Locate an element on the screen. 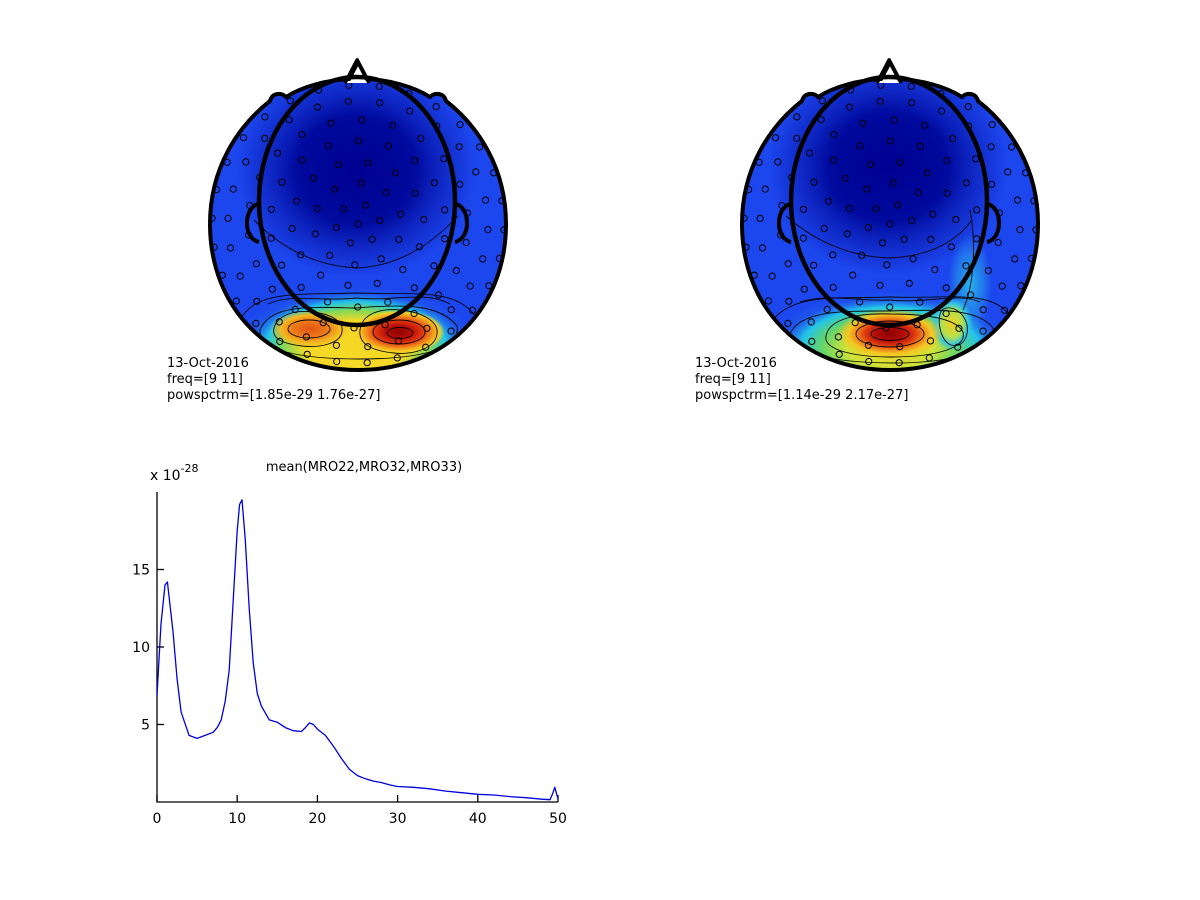 The width and height of the screenshot is (1200, 900). y-axis-ticks: 5 10 15 is located at coordinates (148, 648).